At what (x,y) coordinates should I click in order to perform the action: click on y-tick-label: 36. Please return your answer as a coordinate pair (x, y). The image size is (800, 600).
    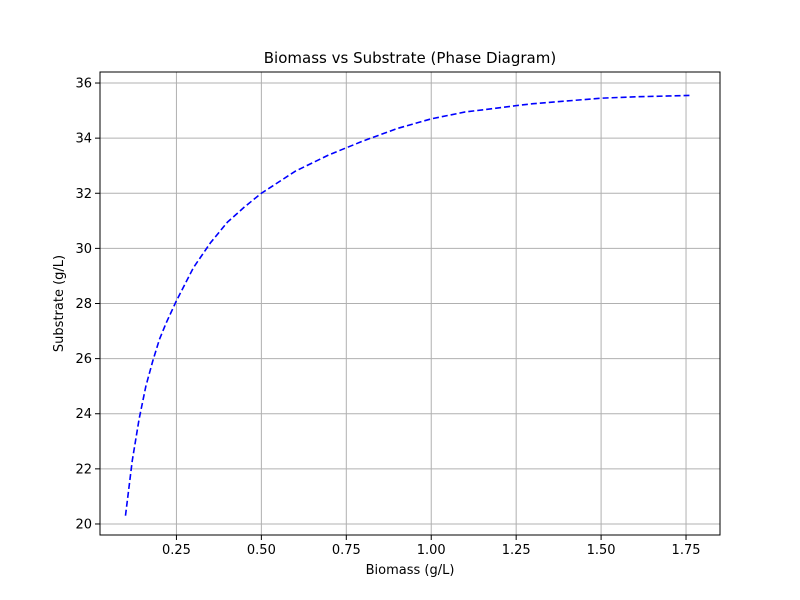
    Looking at the image, I should click on (83, 84).